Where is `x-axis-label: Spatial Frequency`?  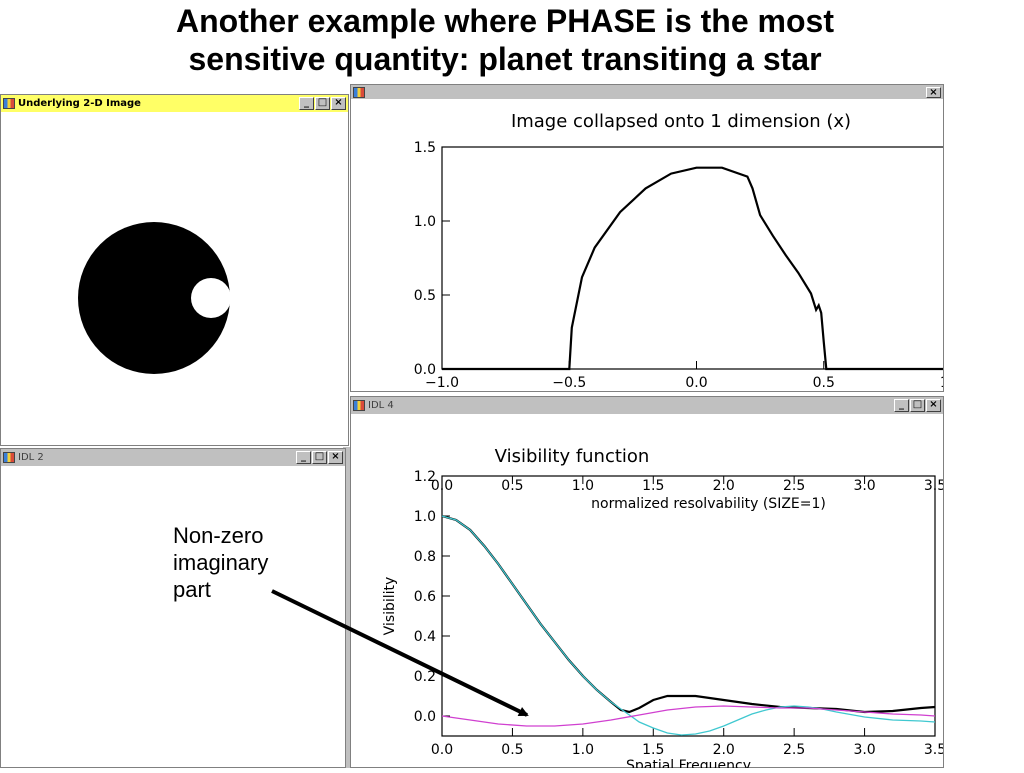
x-axis-label: Spatial Frequency is located at coordinates (688, 763).